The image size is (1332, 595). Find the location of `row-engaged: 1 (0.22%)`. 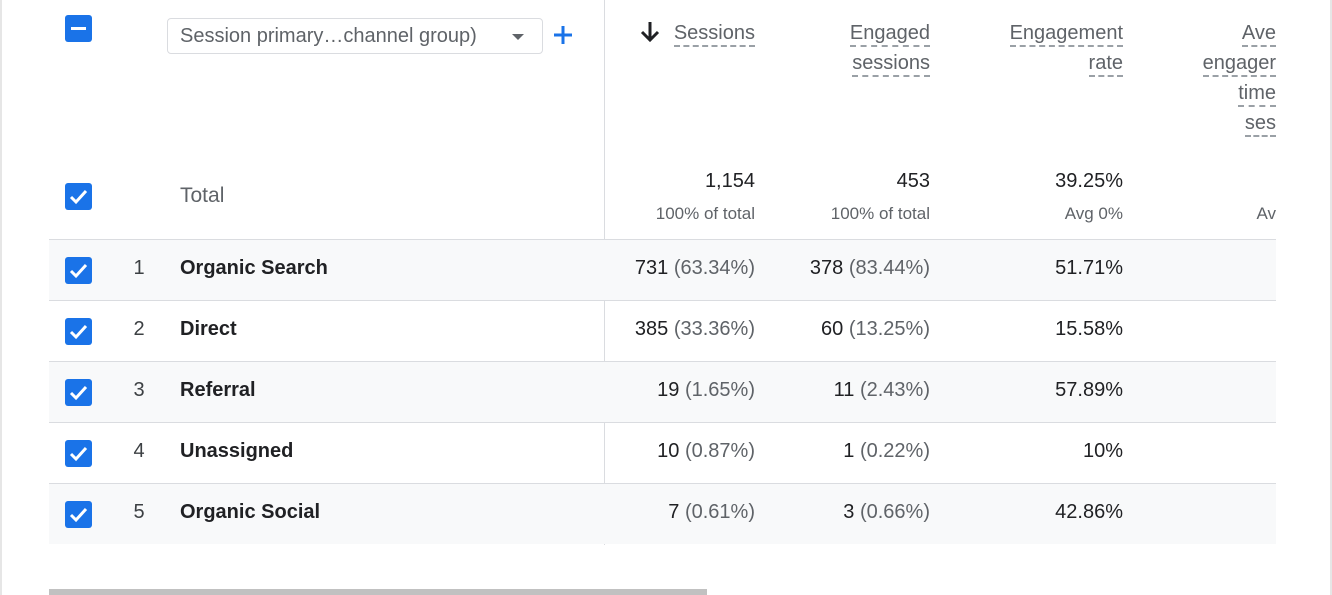

row-engaged: 1 (0.22%) is located at coordinates (886, 451).